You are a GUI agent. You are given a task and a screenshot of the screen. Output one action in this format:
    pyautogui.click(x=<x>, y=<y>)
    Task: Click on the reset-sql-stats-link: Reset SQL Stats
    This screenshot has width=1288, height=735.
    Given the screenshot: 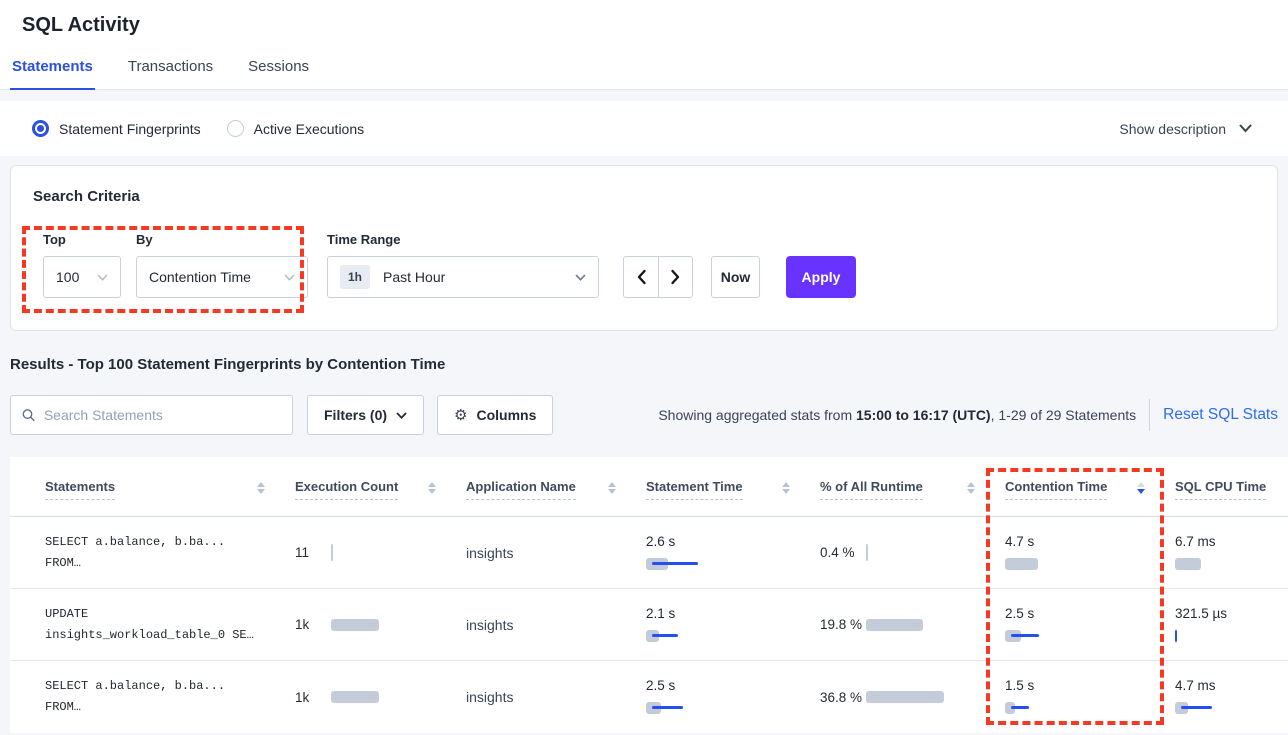 What is the action you would take?
    pyautogui.click(x=1220, y=414)
    